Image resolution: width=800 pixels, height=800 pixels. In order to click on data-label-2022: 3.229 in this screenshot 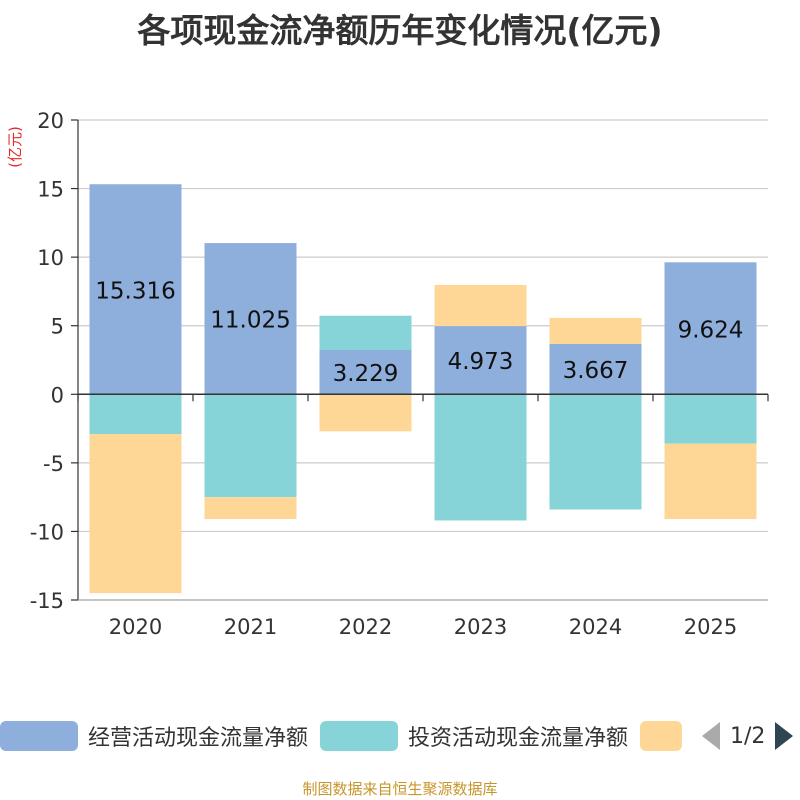, I will do `click(366, 374)`.